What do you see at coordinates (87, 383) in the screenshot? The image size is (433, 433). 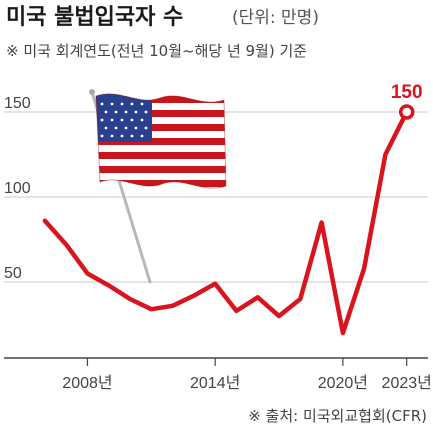 I see `x-tick-label: 2008년` at bounding box center [87, 383].